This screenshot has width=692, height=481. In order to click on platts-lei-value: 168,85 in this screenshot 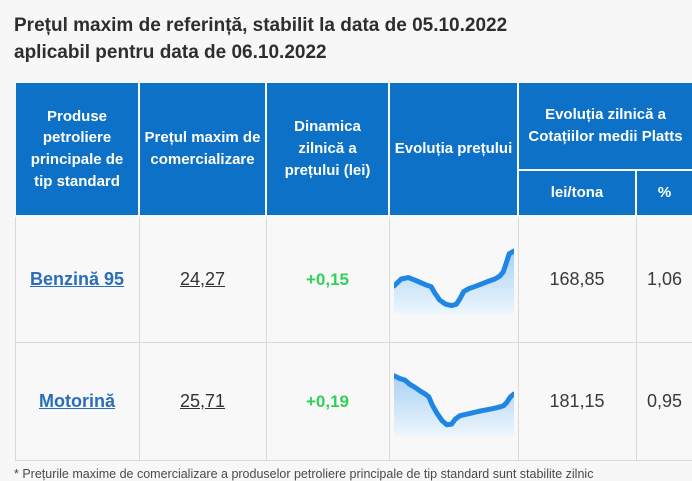, I will do `click(577, 278)`.